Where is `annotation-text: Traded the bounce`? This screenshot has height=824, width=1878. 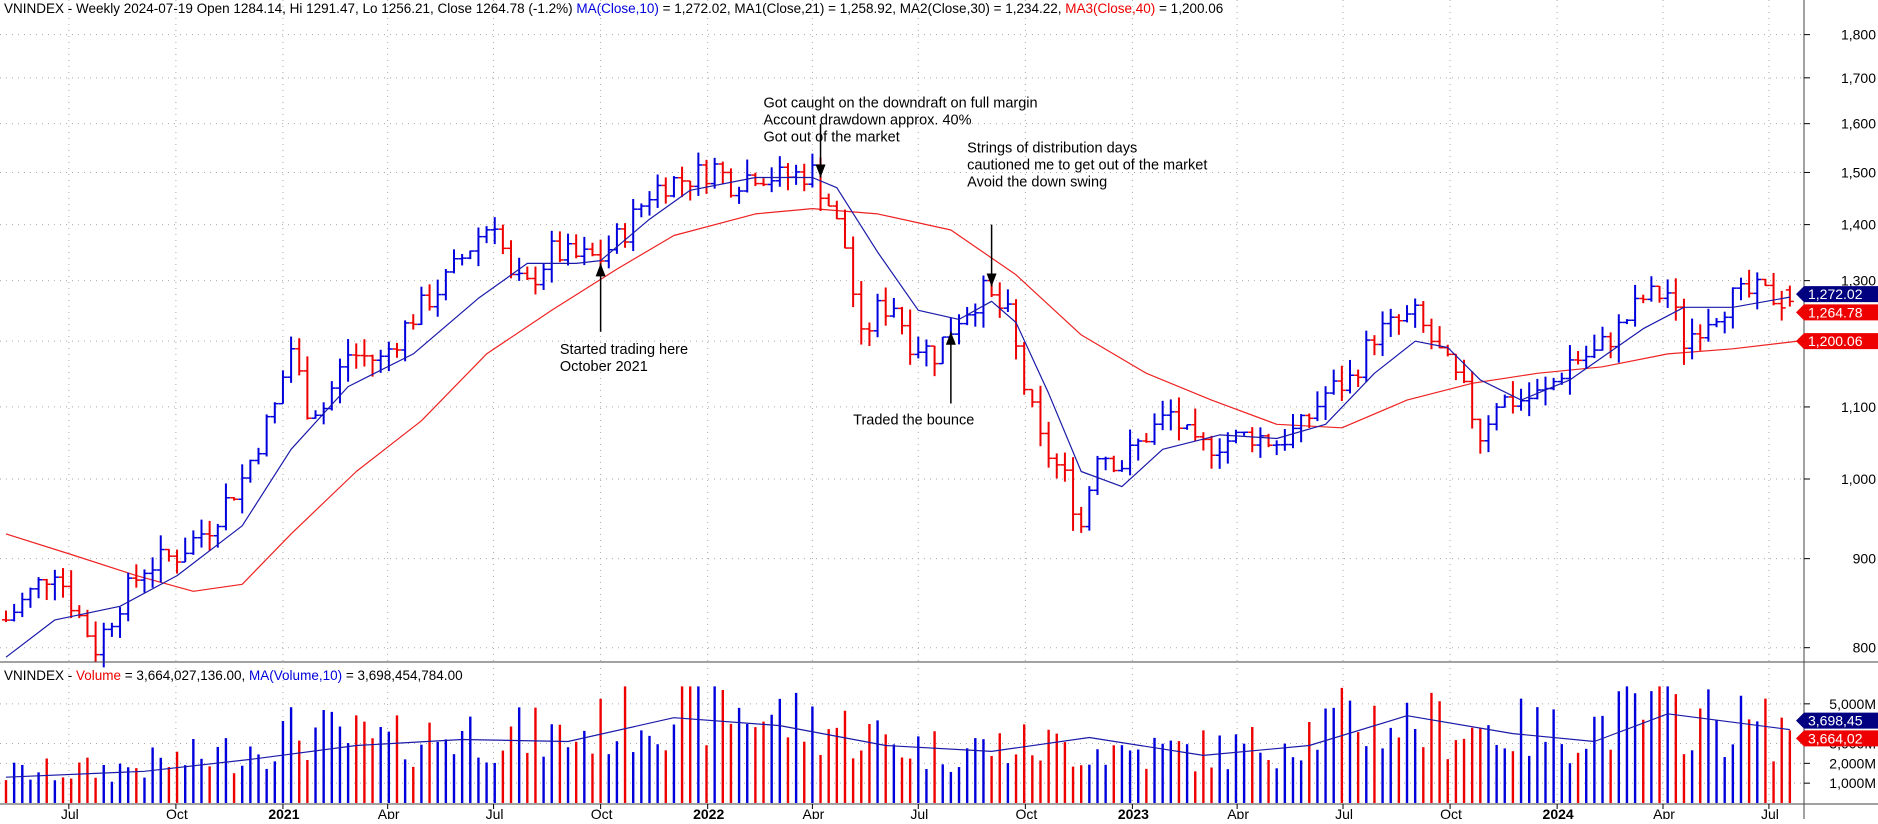
annotation-text: Traded the bounce is located at coordinates (913, 420).